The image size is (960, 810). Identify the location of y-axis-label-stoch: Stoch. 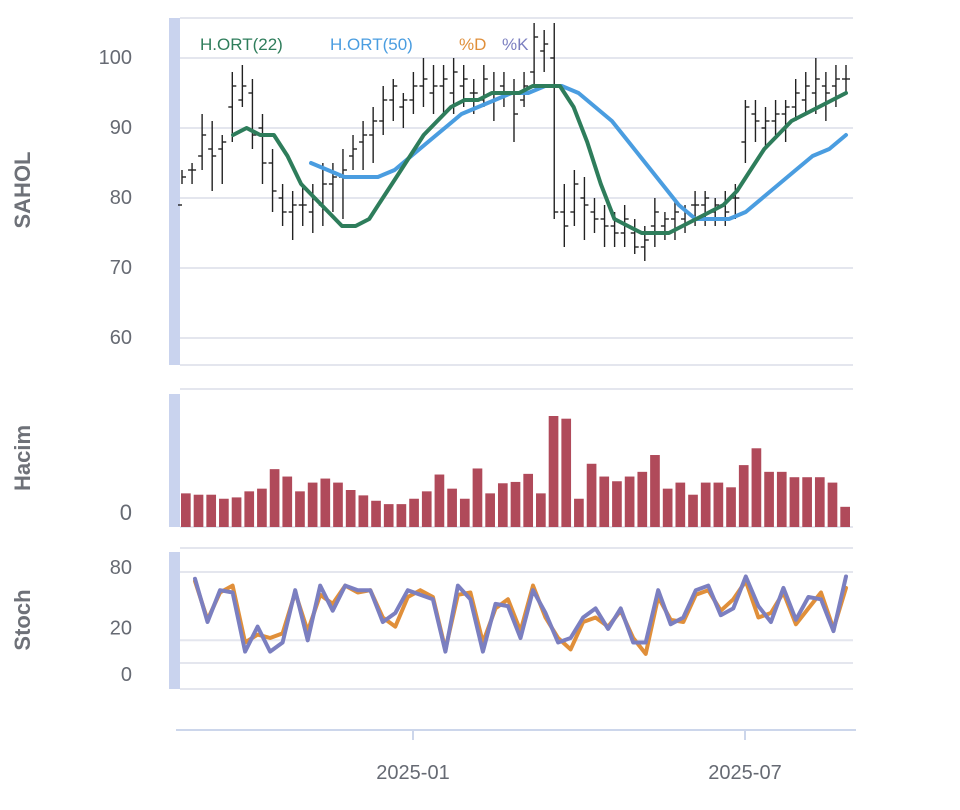
(22, 619).